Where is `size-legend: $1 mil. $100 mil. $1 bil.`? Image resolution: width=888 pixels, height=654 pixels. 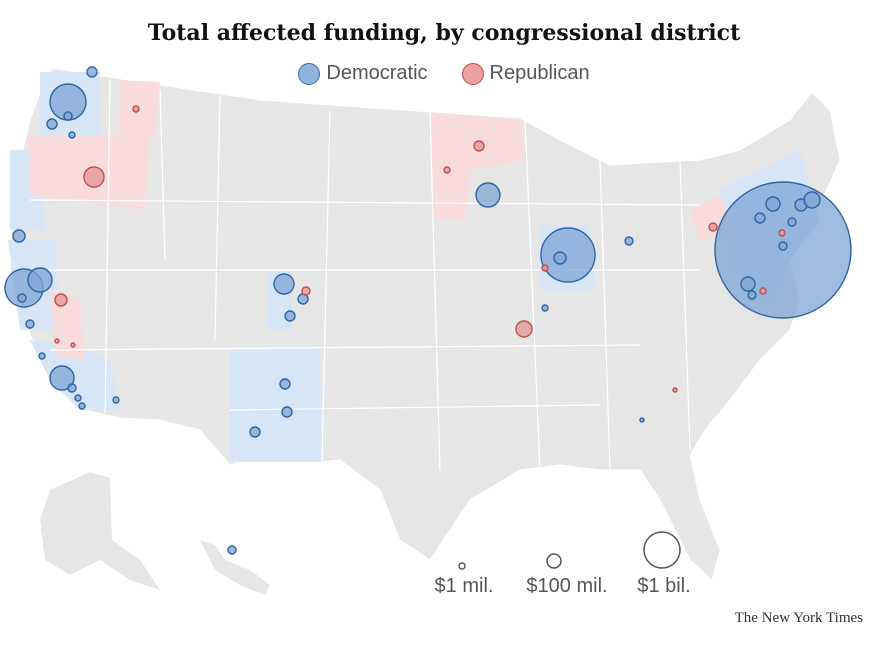
size-legend: $1 mil. $100 mil. $1 bil. is located at coordinates (563, 564).